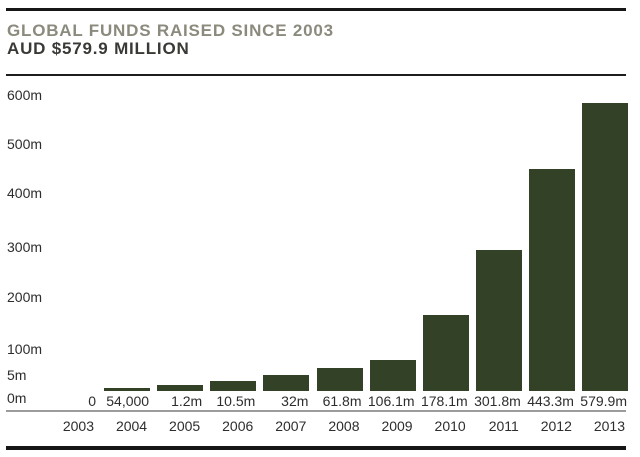  Describe the element at coordinates (497, 401) in the screenshot. I see `value-label-2011: 301.8m` at that location.